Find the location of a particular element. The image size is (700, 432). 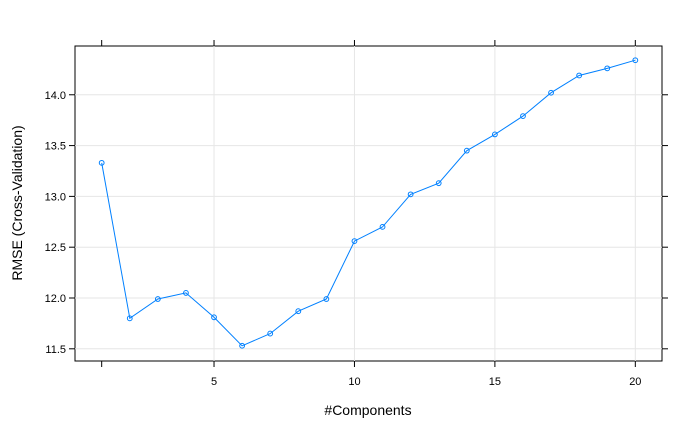

y-tick-label: 11.5 is located at coordinates (55, 350).